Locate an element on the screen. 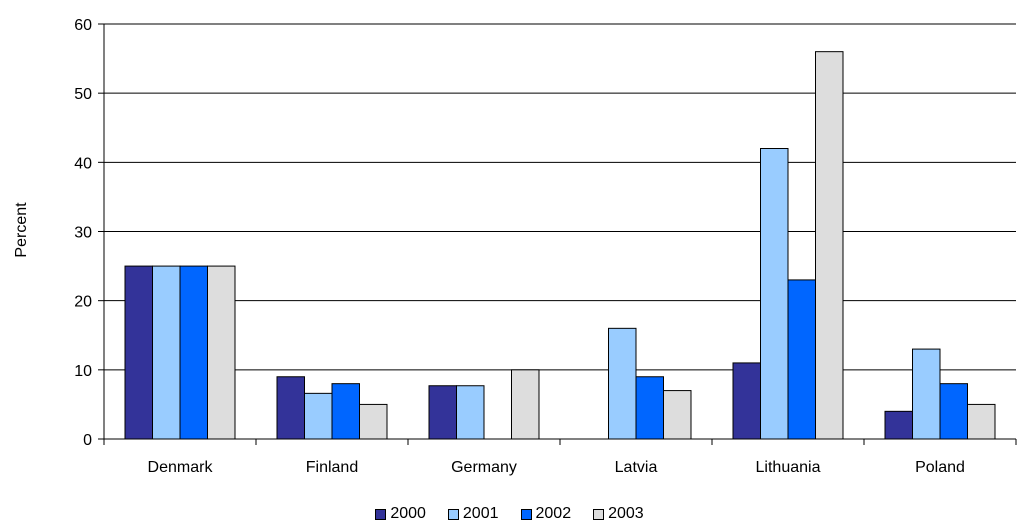 The image size is (1019, 523). x-tick-label: Finland is located at coordinates (332, 467).